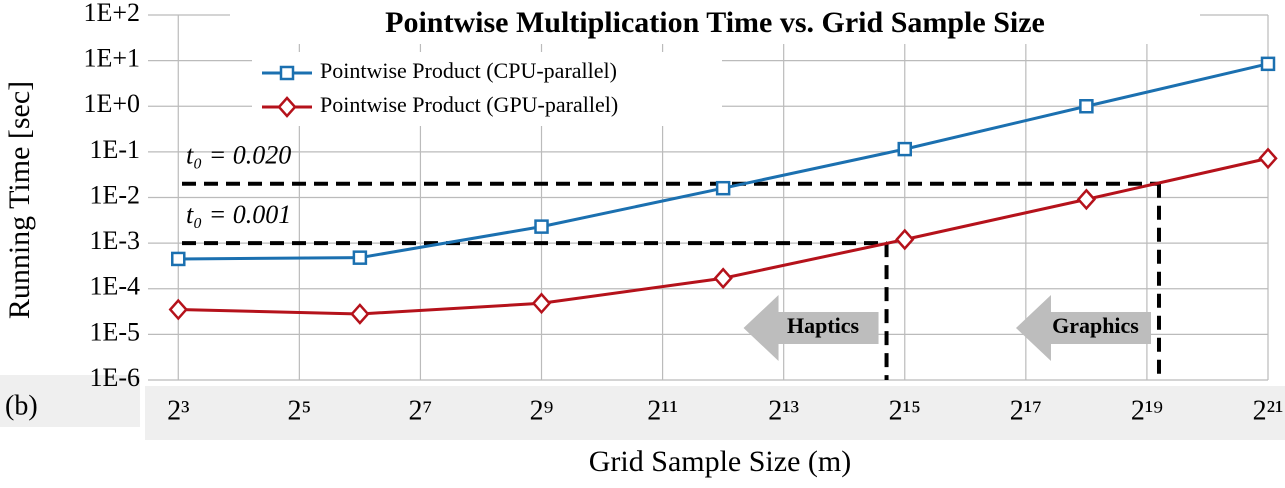  Describe the element at coordinates (823, 325) in the screenshot. I see `region-label: Haptics` at that location.